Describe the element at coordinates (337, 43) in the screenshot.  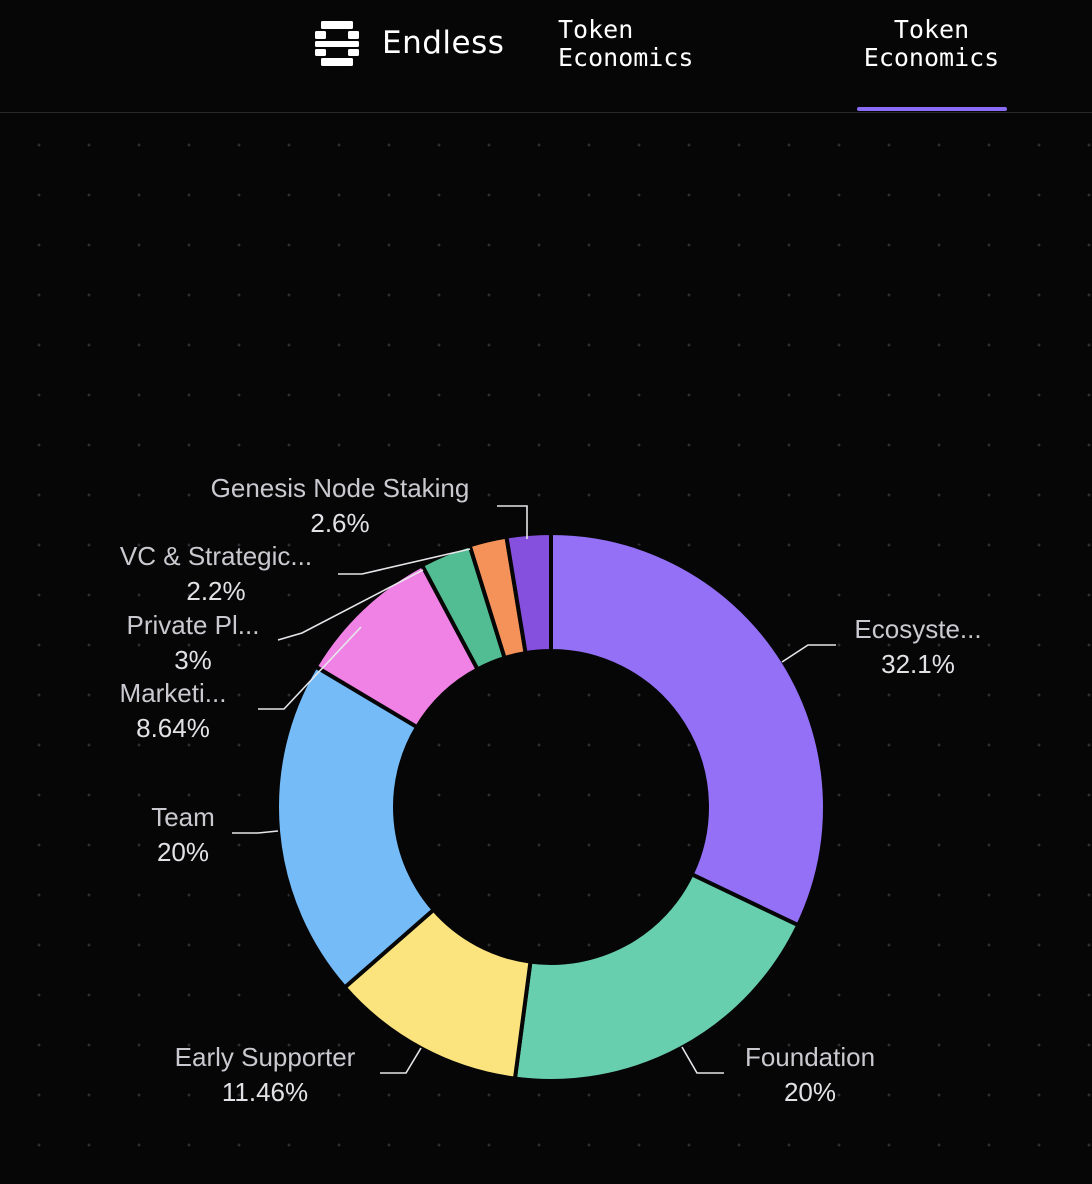
I see `endless-logo-icon` at that location.